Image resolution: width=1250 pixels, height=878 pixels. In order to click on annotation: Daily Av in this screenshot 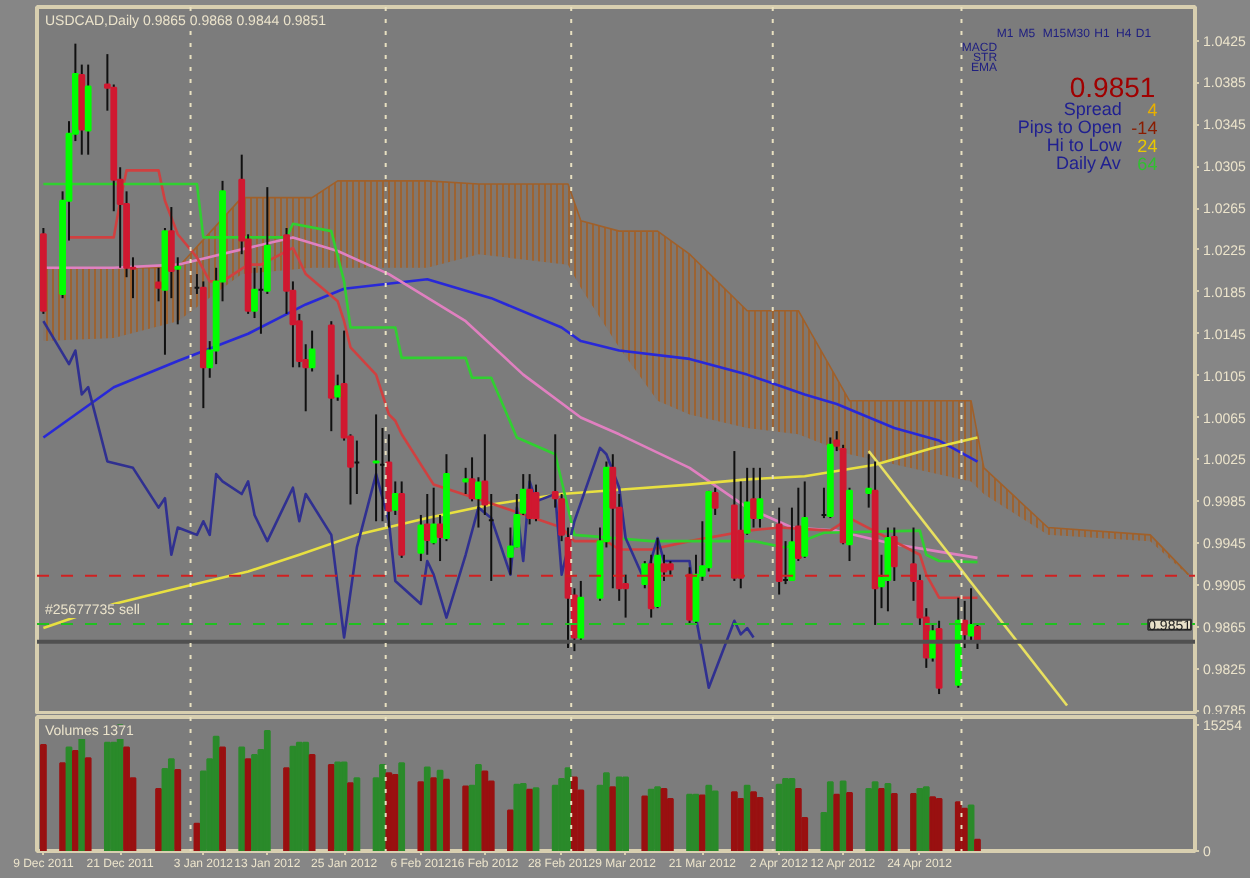, I will do `click(1089, 163)`.